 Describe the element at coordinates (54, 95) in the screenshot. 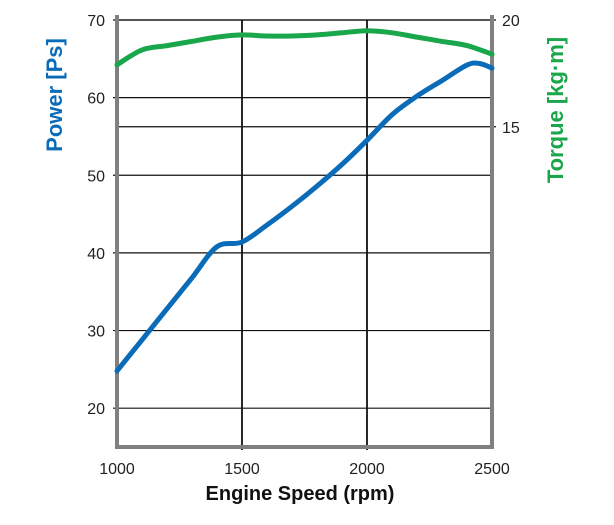

I see `y-left-axis-title: Power [Ps]` at that location.